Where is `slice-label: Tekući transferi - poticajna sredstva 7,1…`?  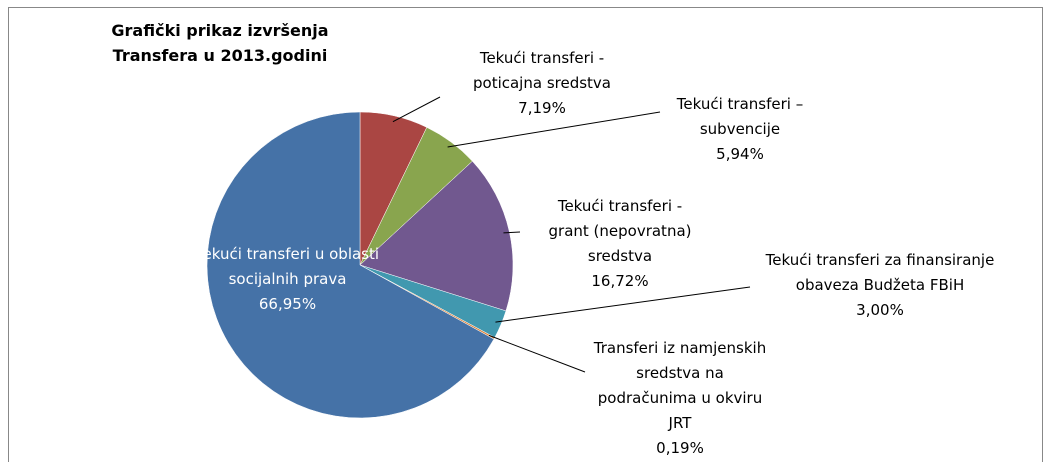
slice-label: Tekući transferi - poticajna sredstva 7,1… is located at coordinates (542, 83).